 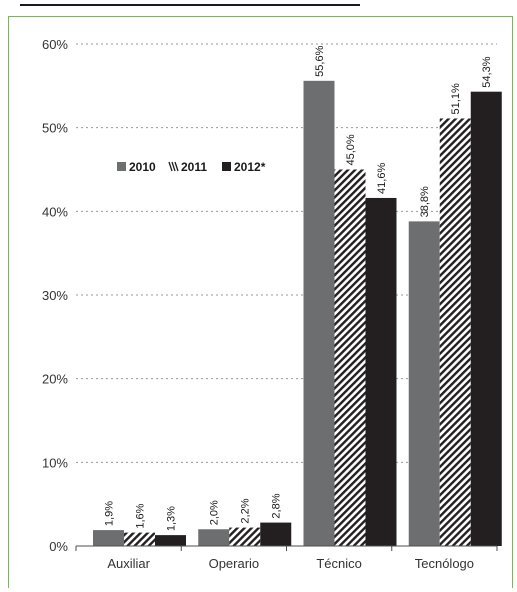 I want to click on bar-2012-auxiliar, so click(x=170, y=540).